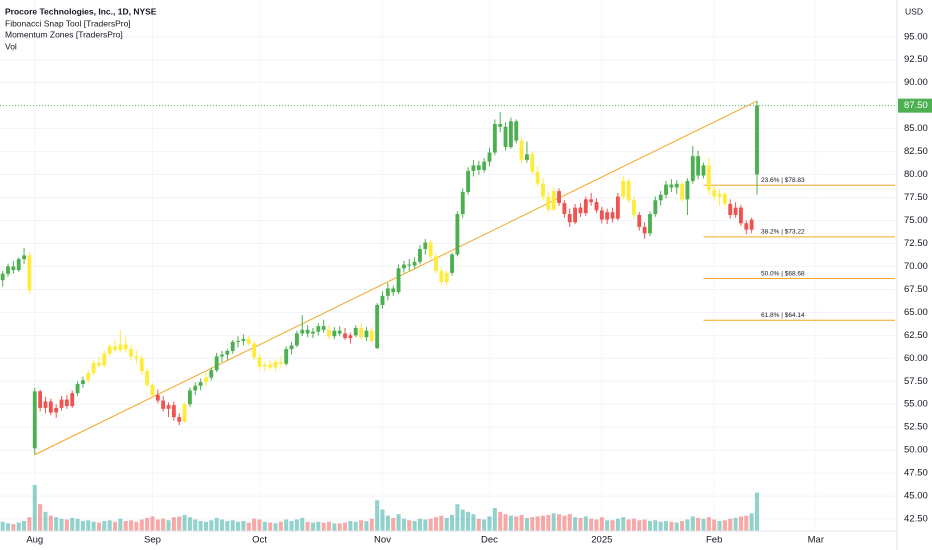 The width and height of the screenshot is (932, 550). I want to click on indicator-label: Vol, so click(11, 46).